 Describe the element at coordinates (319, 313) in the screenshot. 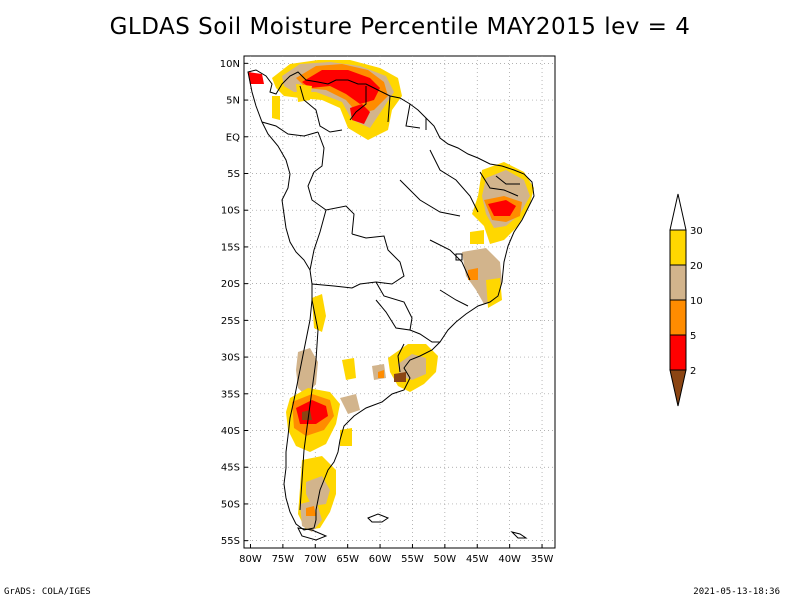

I see `patch-chile-north` at that location.